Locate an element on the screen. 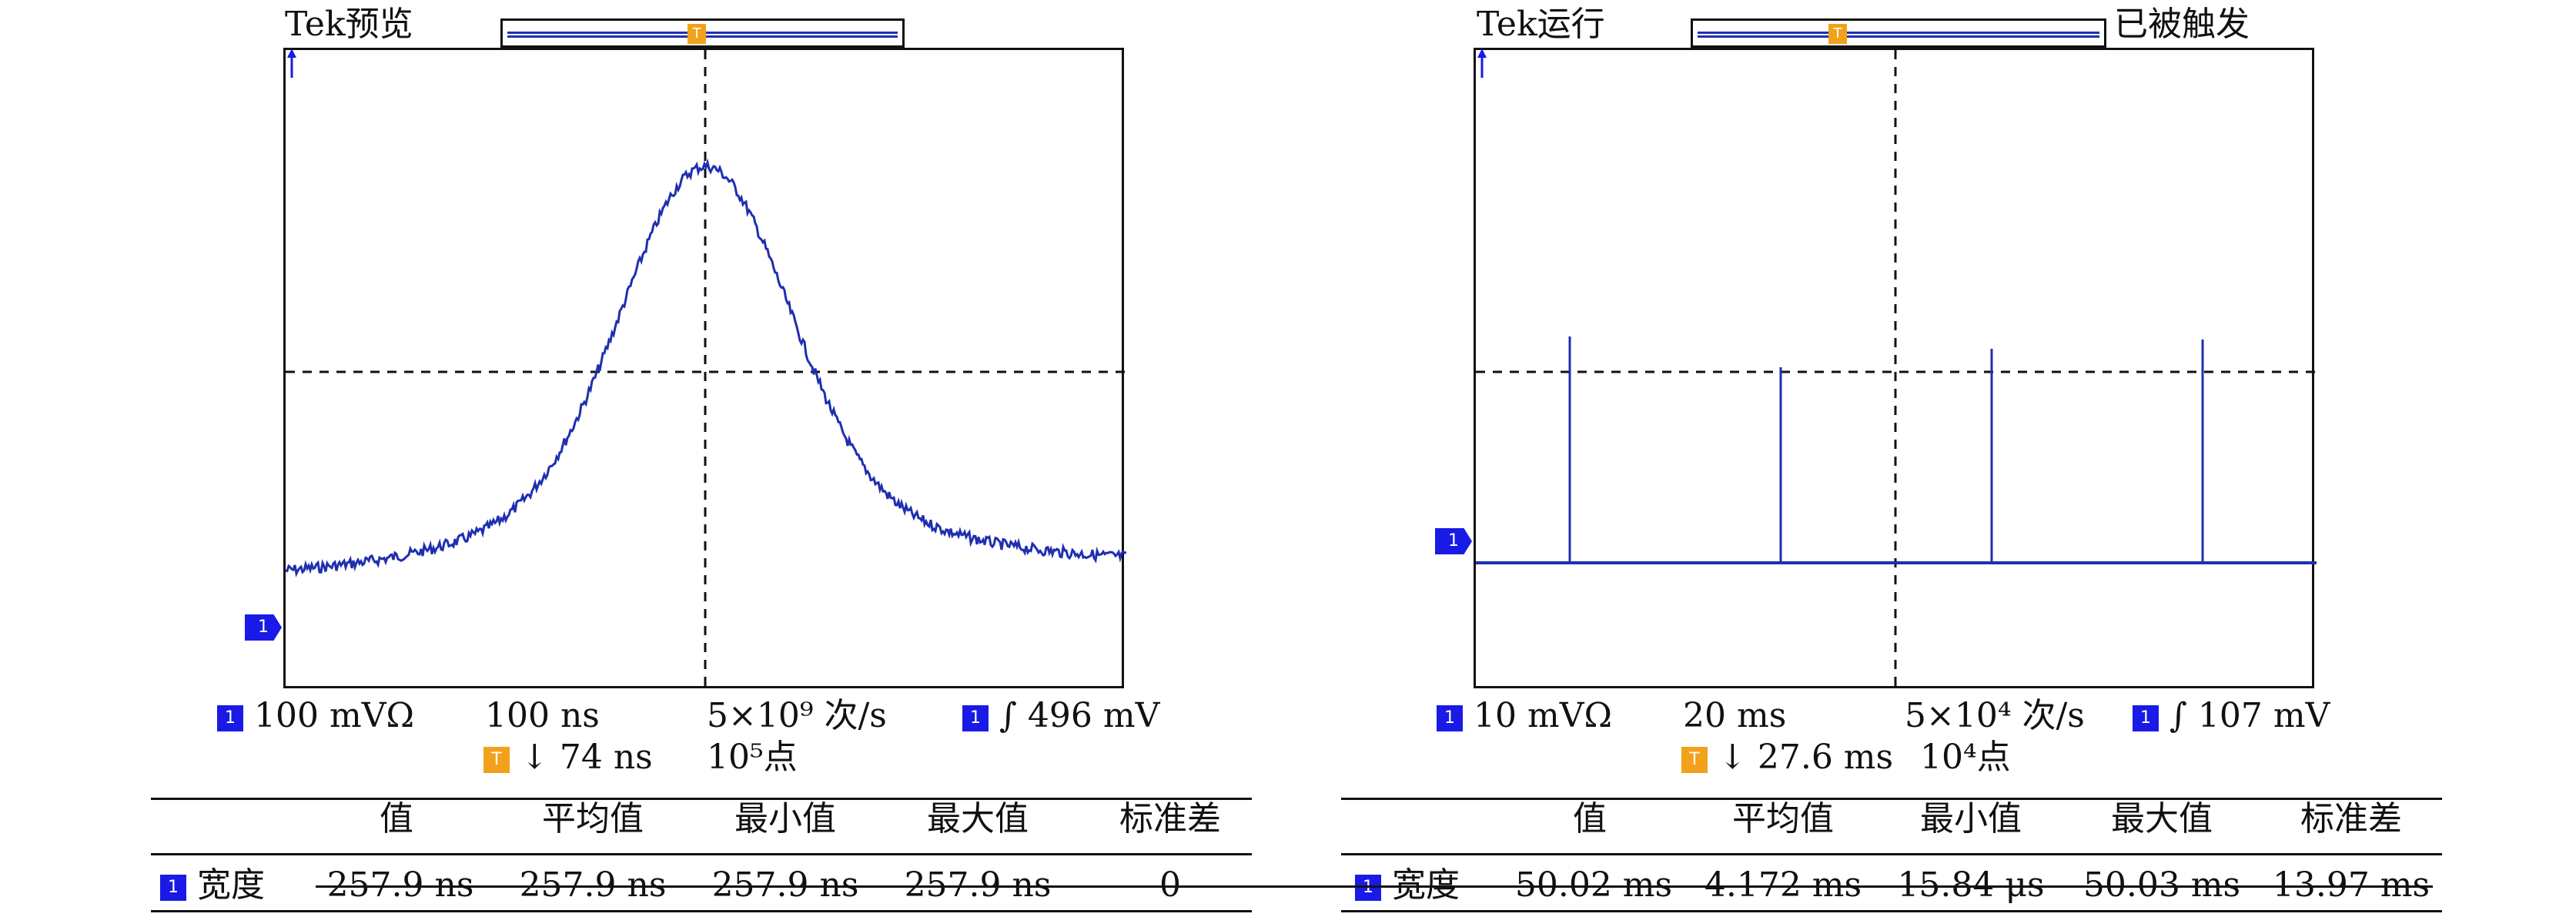 The image size is (2576, 917). right-col-header-max: 最大值 is located at coordinates (2162, 818).